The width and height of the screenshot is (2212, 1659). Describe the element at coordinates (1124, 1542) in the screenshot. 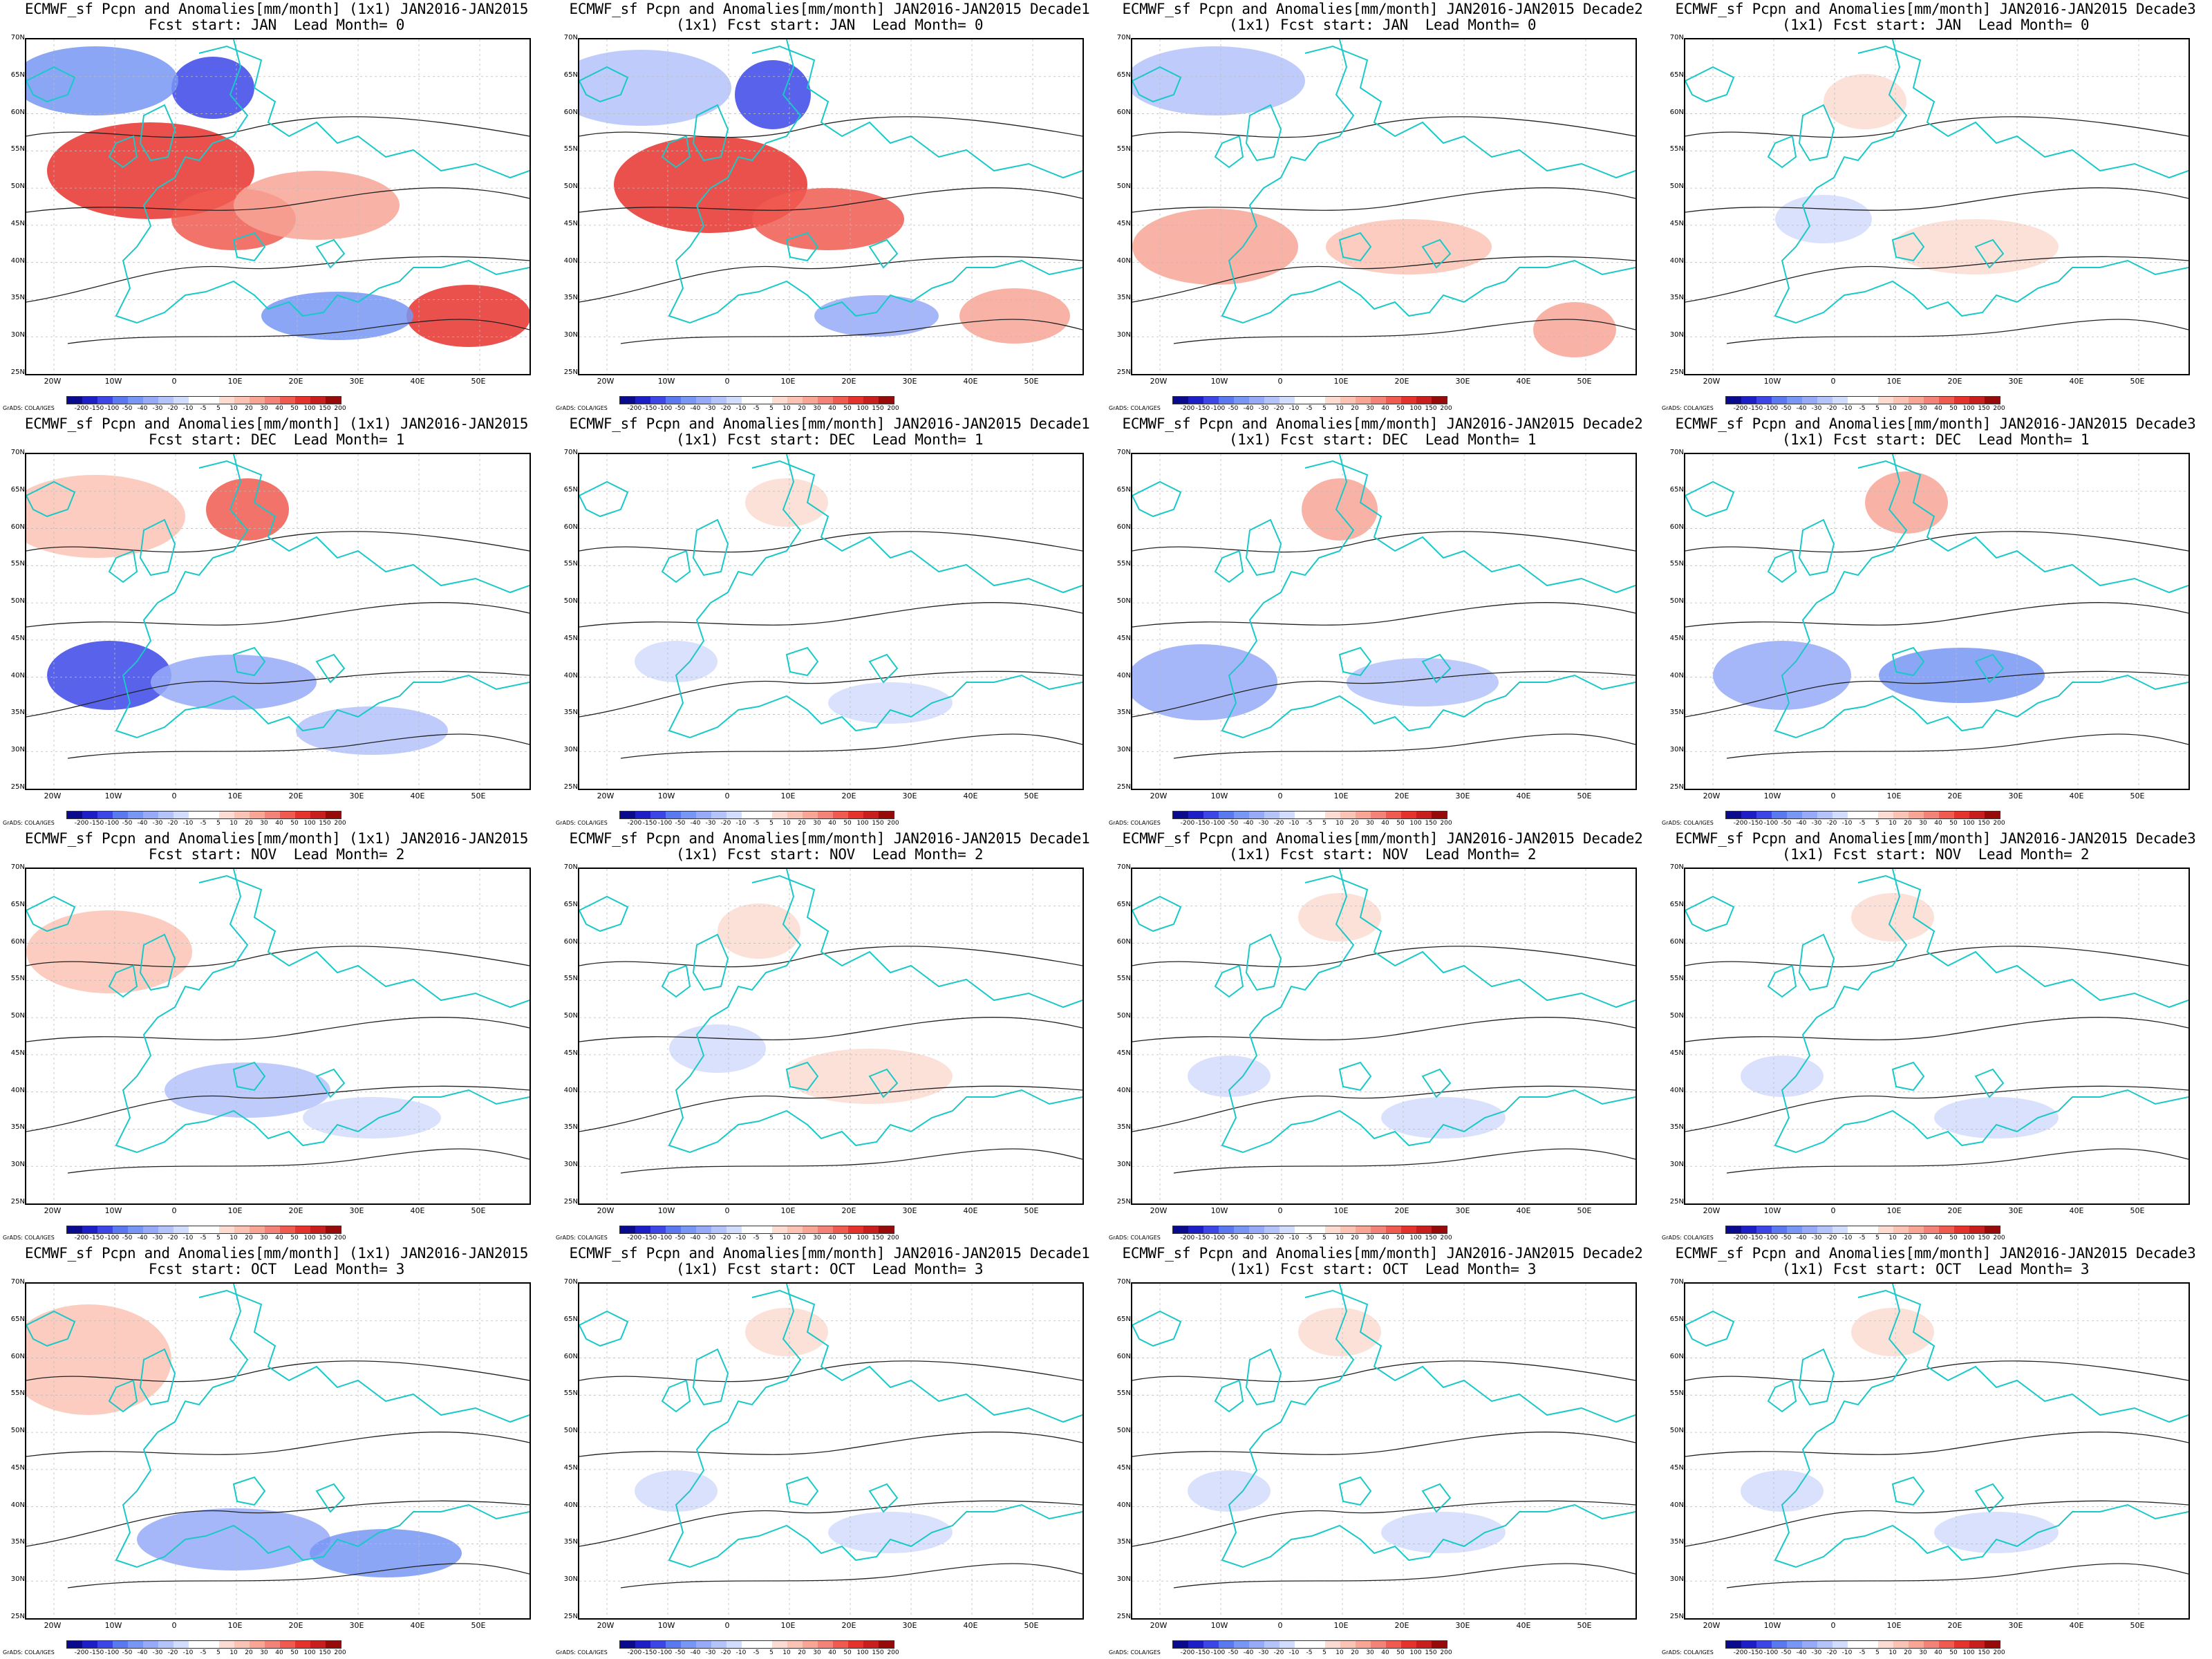

I see `lat-tick-label: 35N` at that location.